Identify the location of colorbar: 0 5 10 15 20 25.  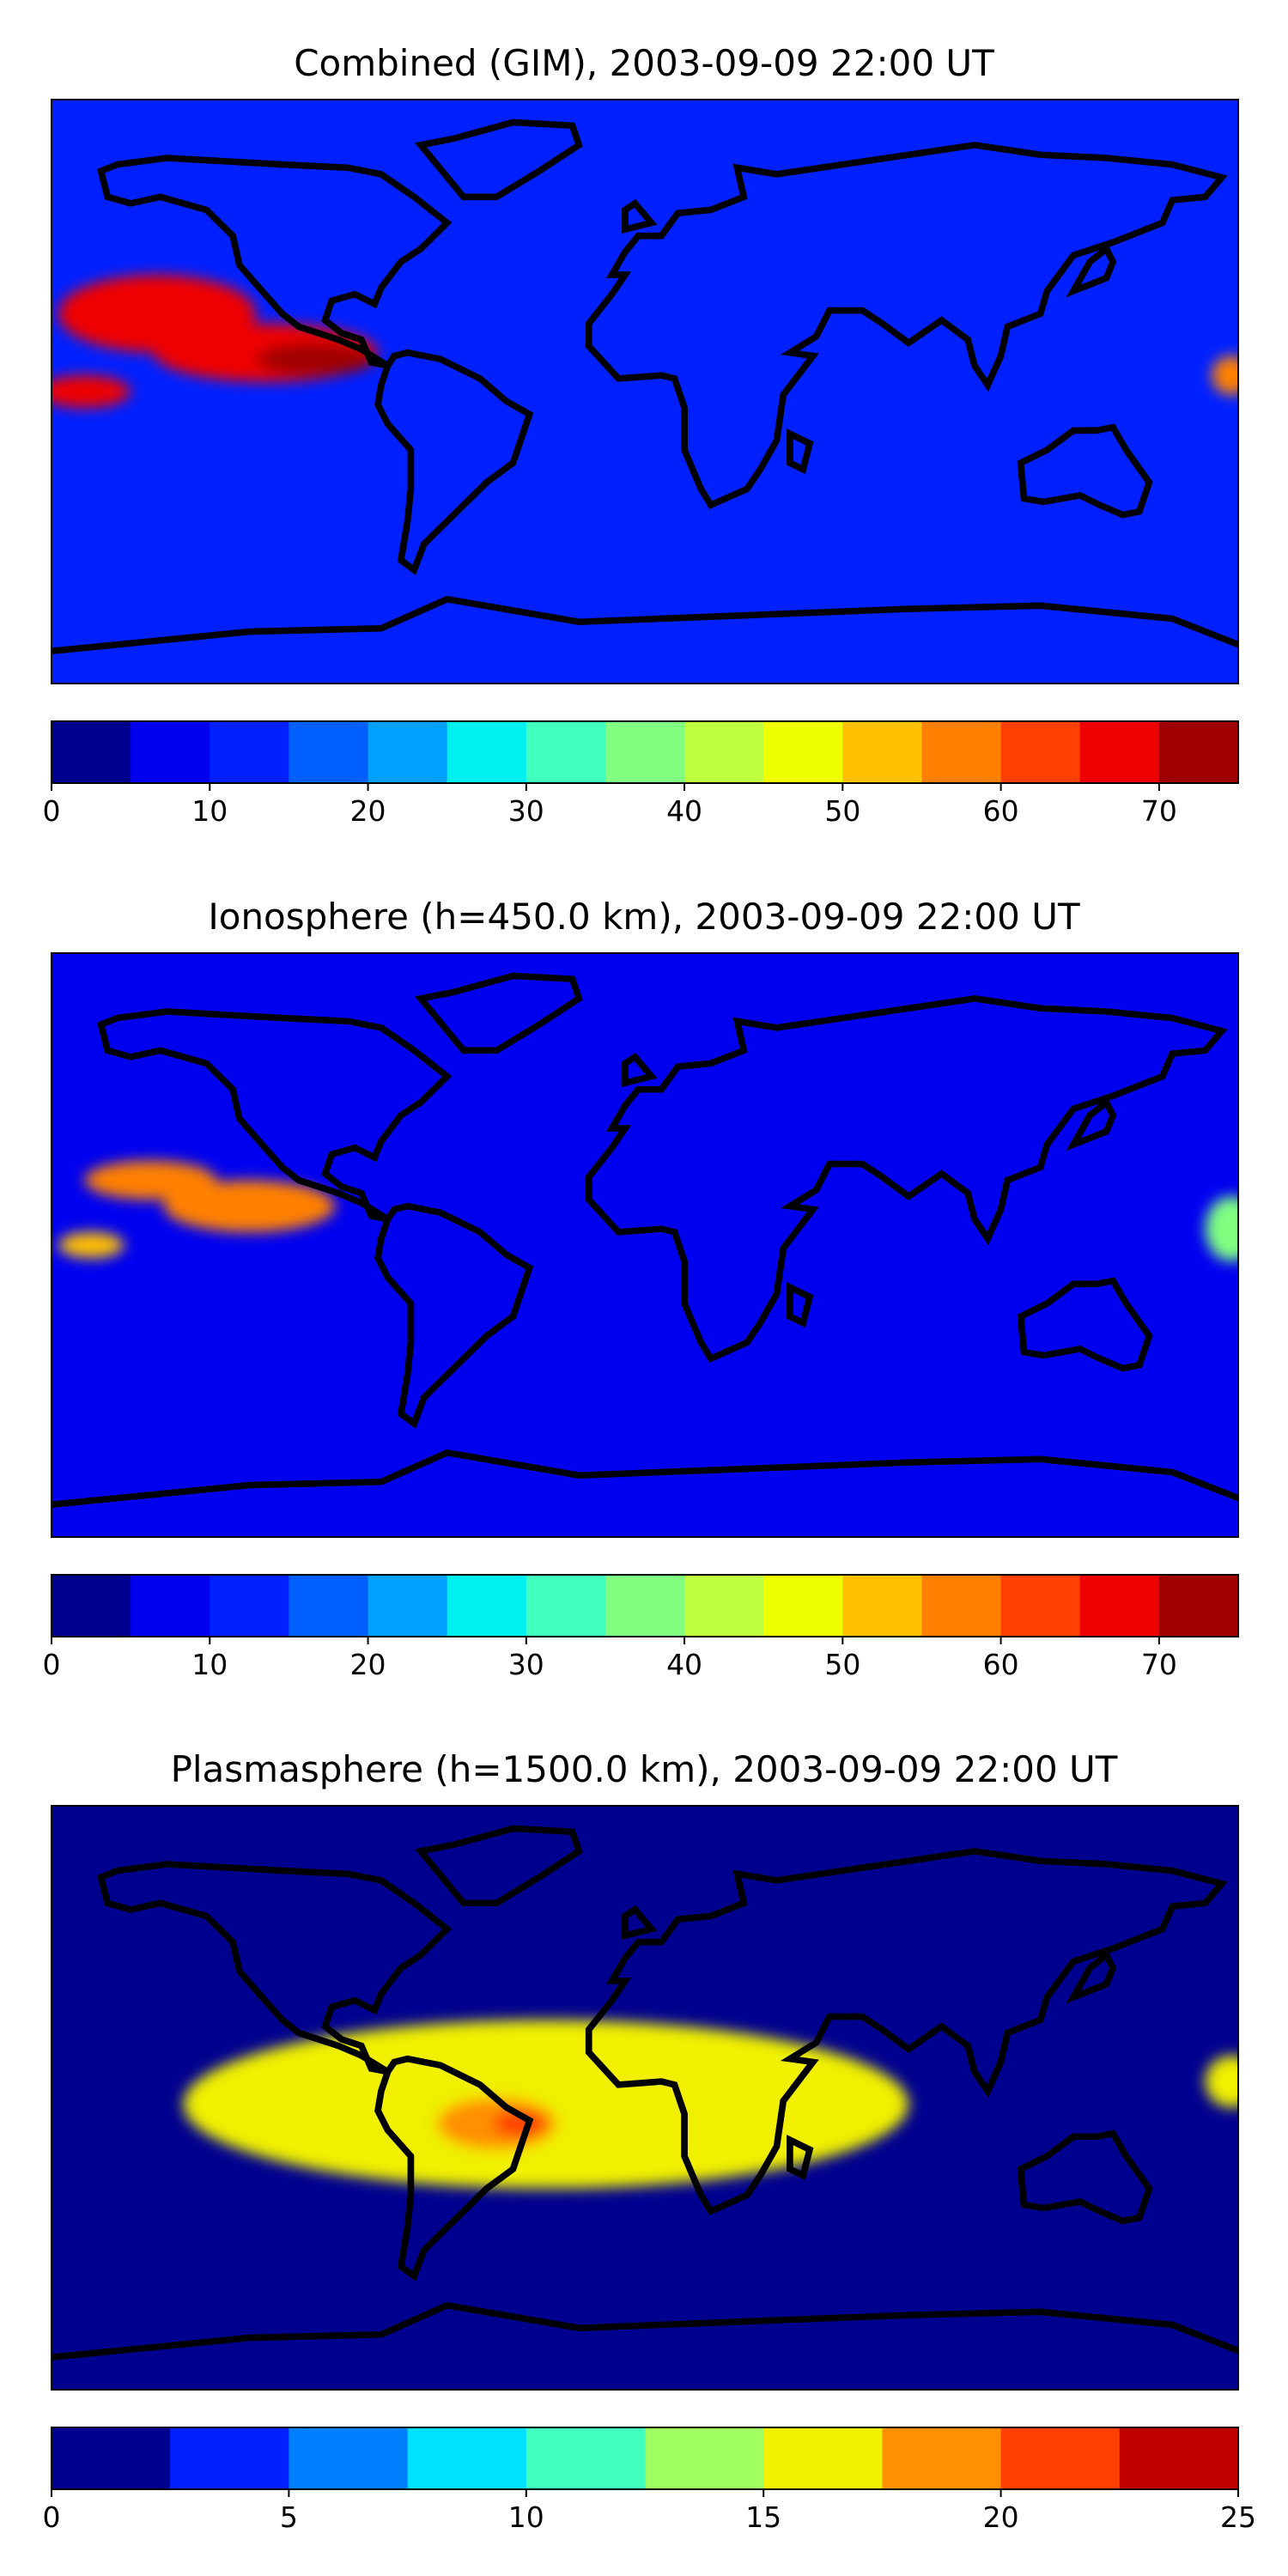
(649, 2480).